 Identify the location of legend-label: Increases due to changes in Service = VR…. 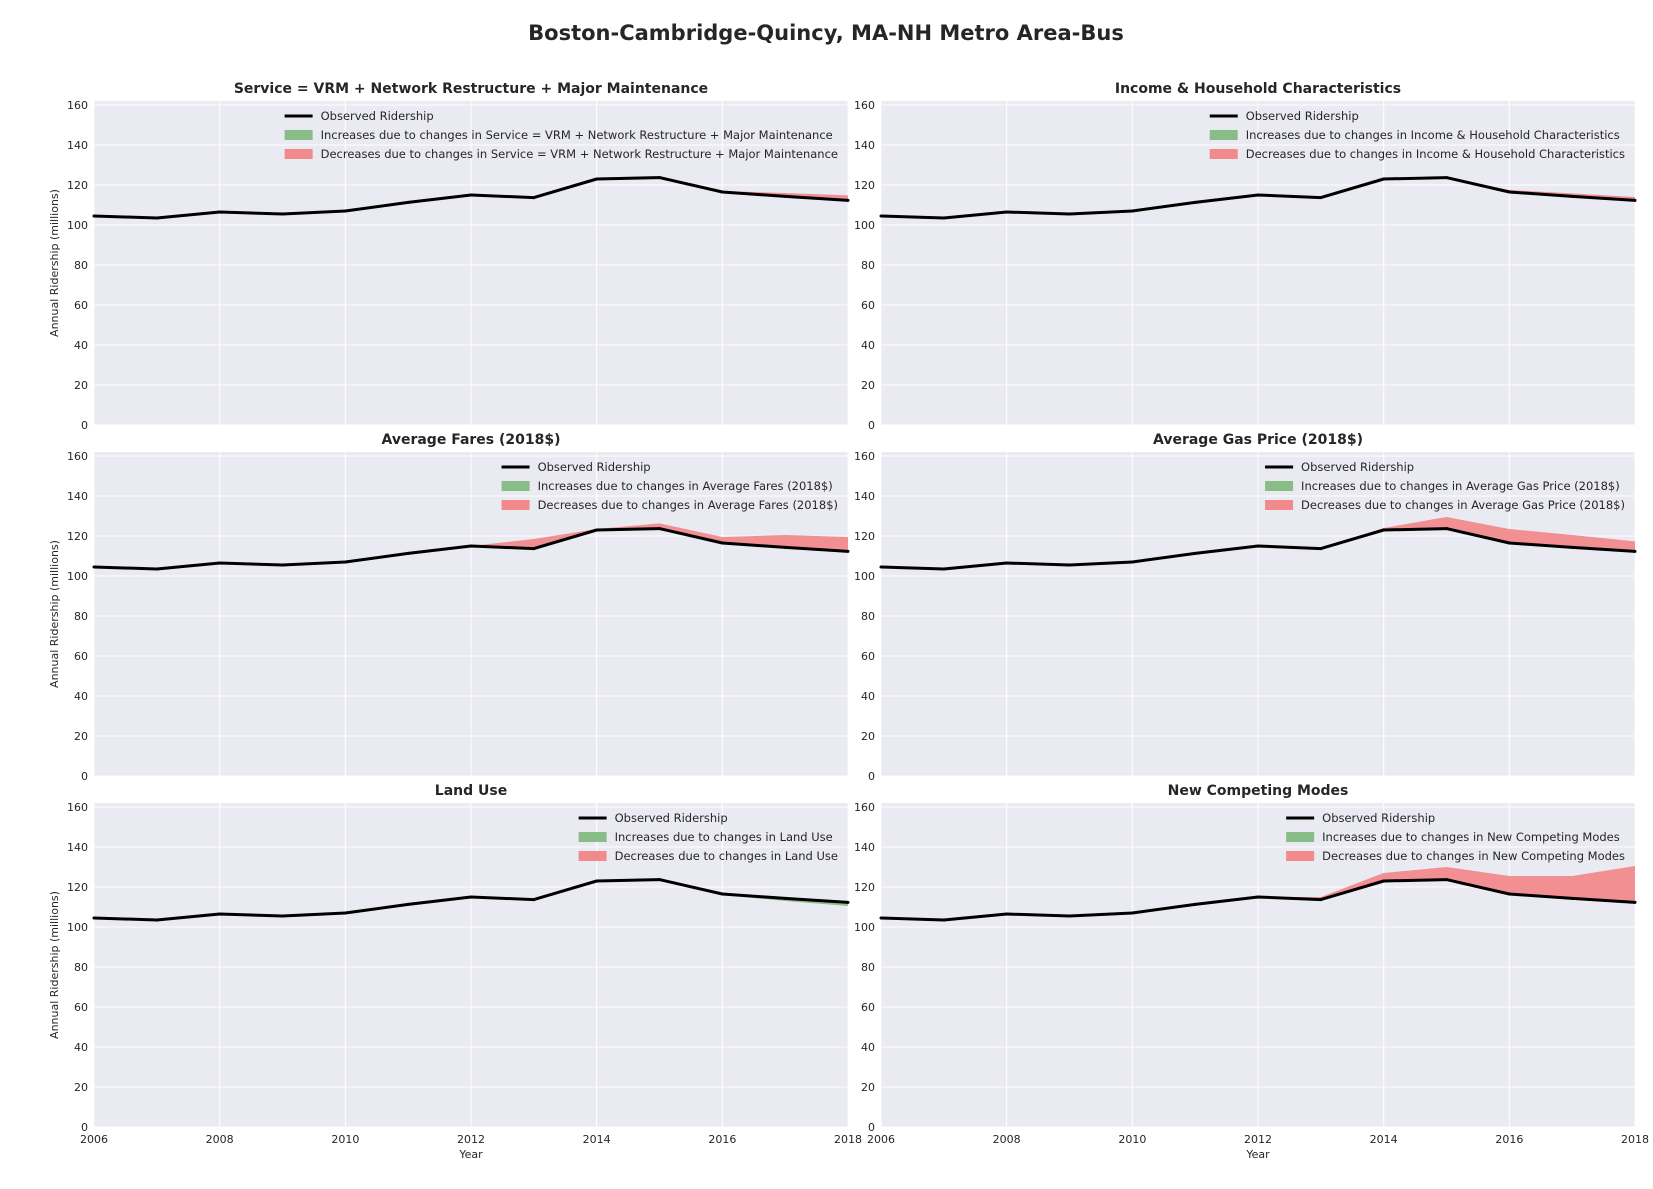
(577, 135).